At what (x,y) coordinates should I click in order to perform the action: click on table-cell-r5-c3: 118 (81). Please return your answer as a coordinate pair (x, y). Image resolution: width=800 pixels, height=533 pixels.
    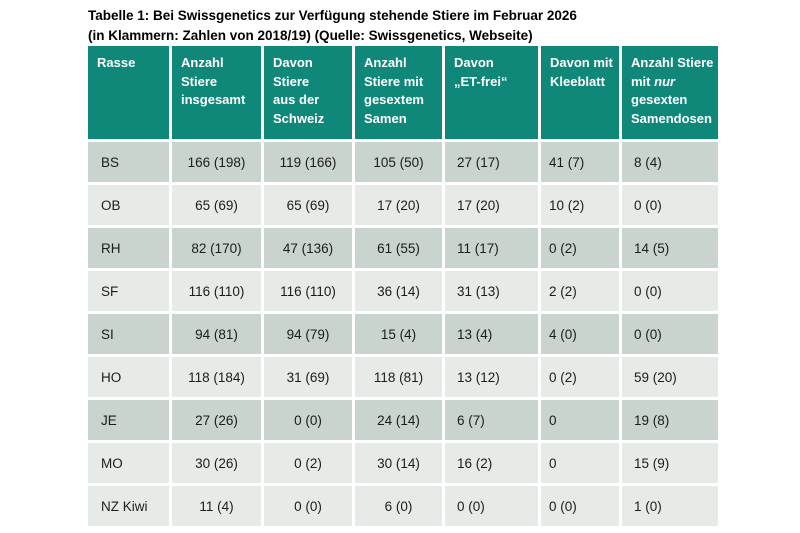
    Looking at the image, I should click on (398, 377).